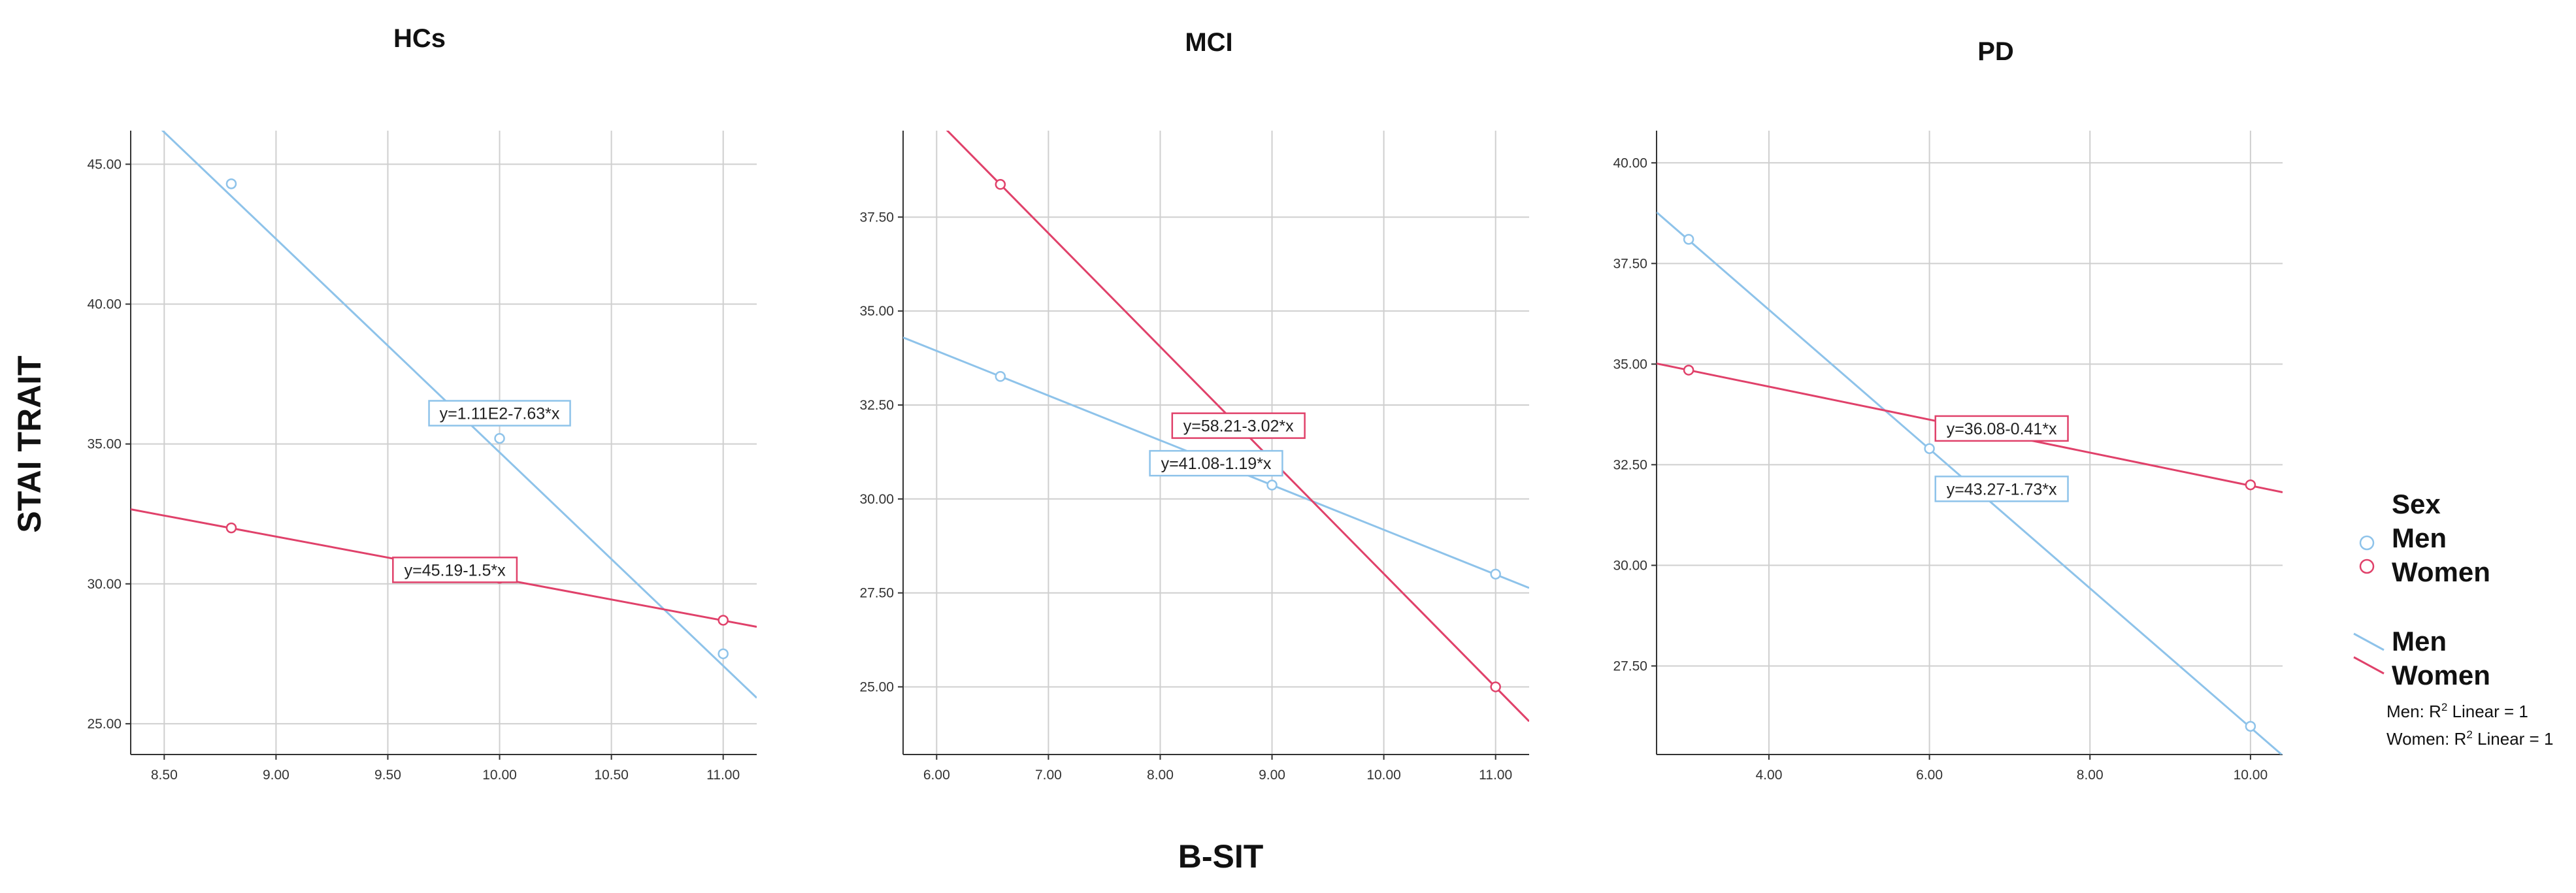 Image resolution: width=2576 pixels, height=893 pixels. I want to click on equation-box-women-mci, so click(1238, 426).